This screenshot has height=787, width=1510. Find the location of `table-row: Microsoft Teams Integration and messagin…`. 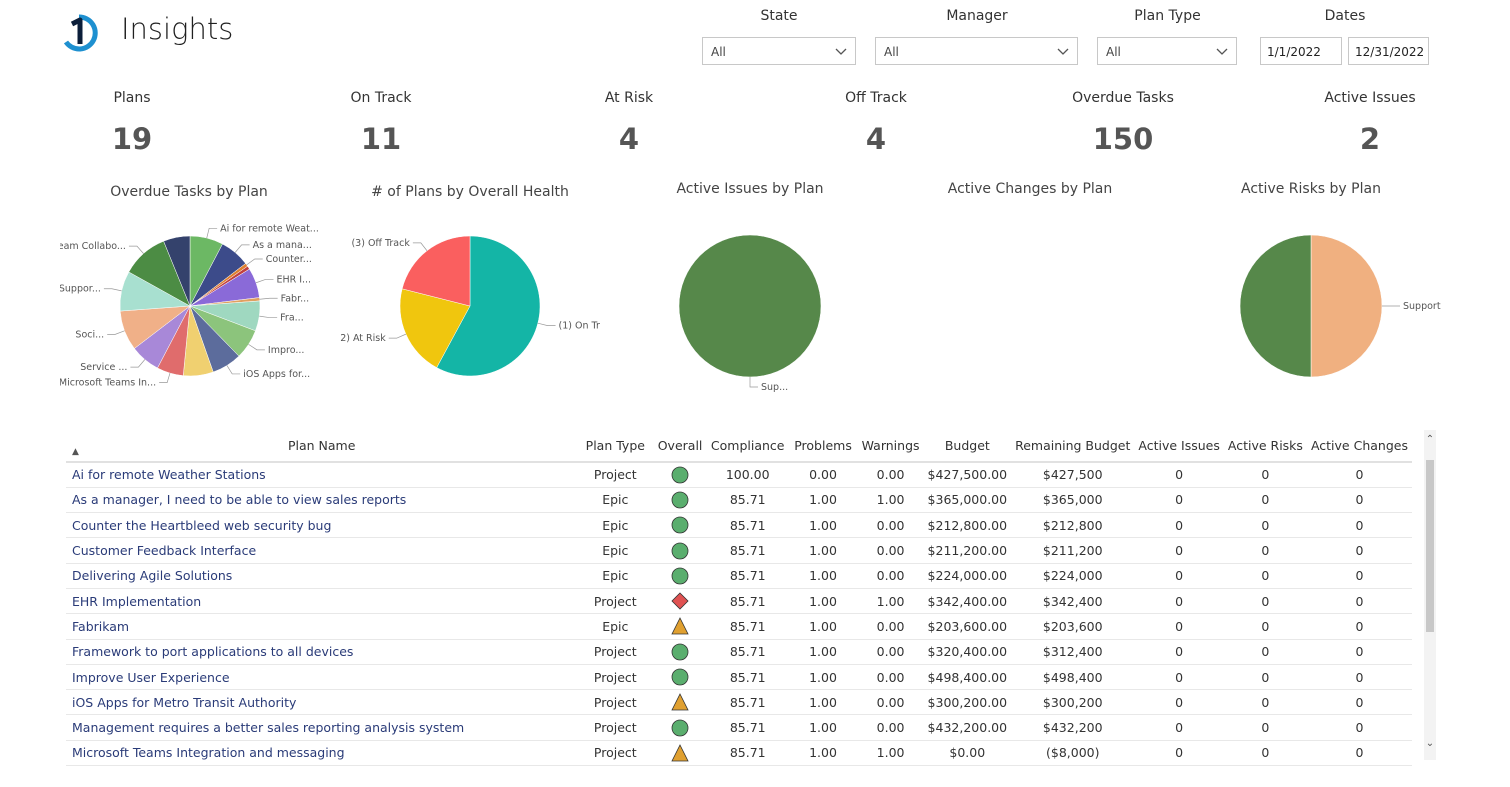

table-row: Microsoft Teams Integration and messagin… is located at coordinates (739, 753).